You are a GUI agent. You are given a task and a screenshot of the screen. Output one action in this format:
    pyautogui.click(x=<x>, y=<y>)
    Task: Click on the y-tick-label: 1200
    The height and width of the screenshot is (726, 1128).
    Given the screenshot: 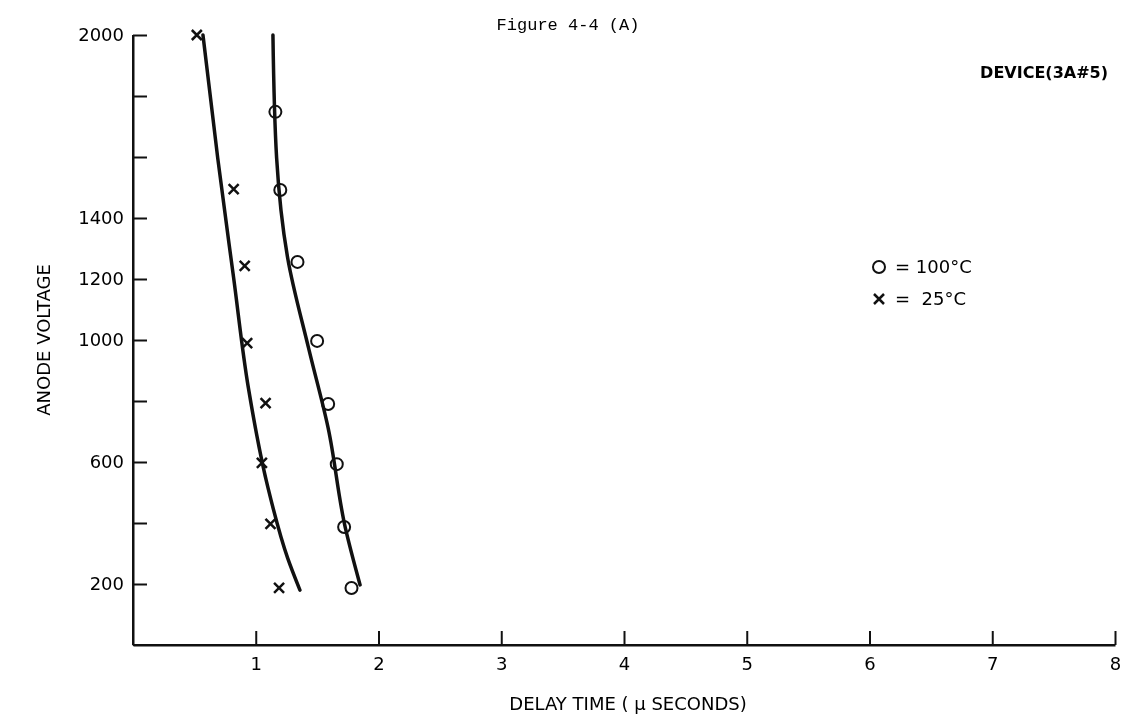 What is the action you would take?
    pyautogui.click(x=101, y=279)
    